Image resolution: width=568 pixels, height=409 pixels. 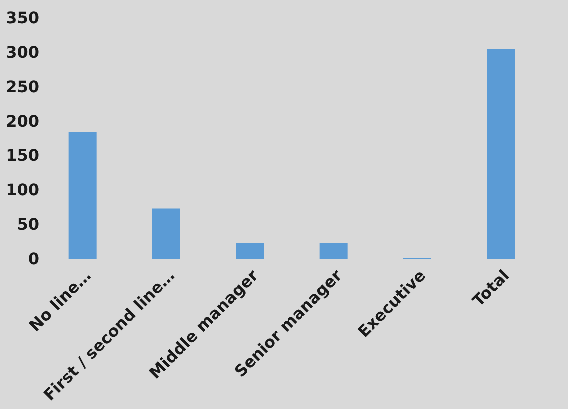 What do you see at coordinates (23, 156) in the screenshot?
I see `y-tick-label: 150` at bounding box center [23, 156].